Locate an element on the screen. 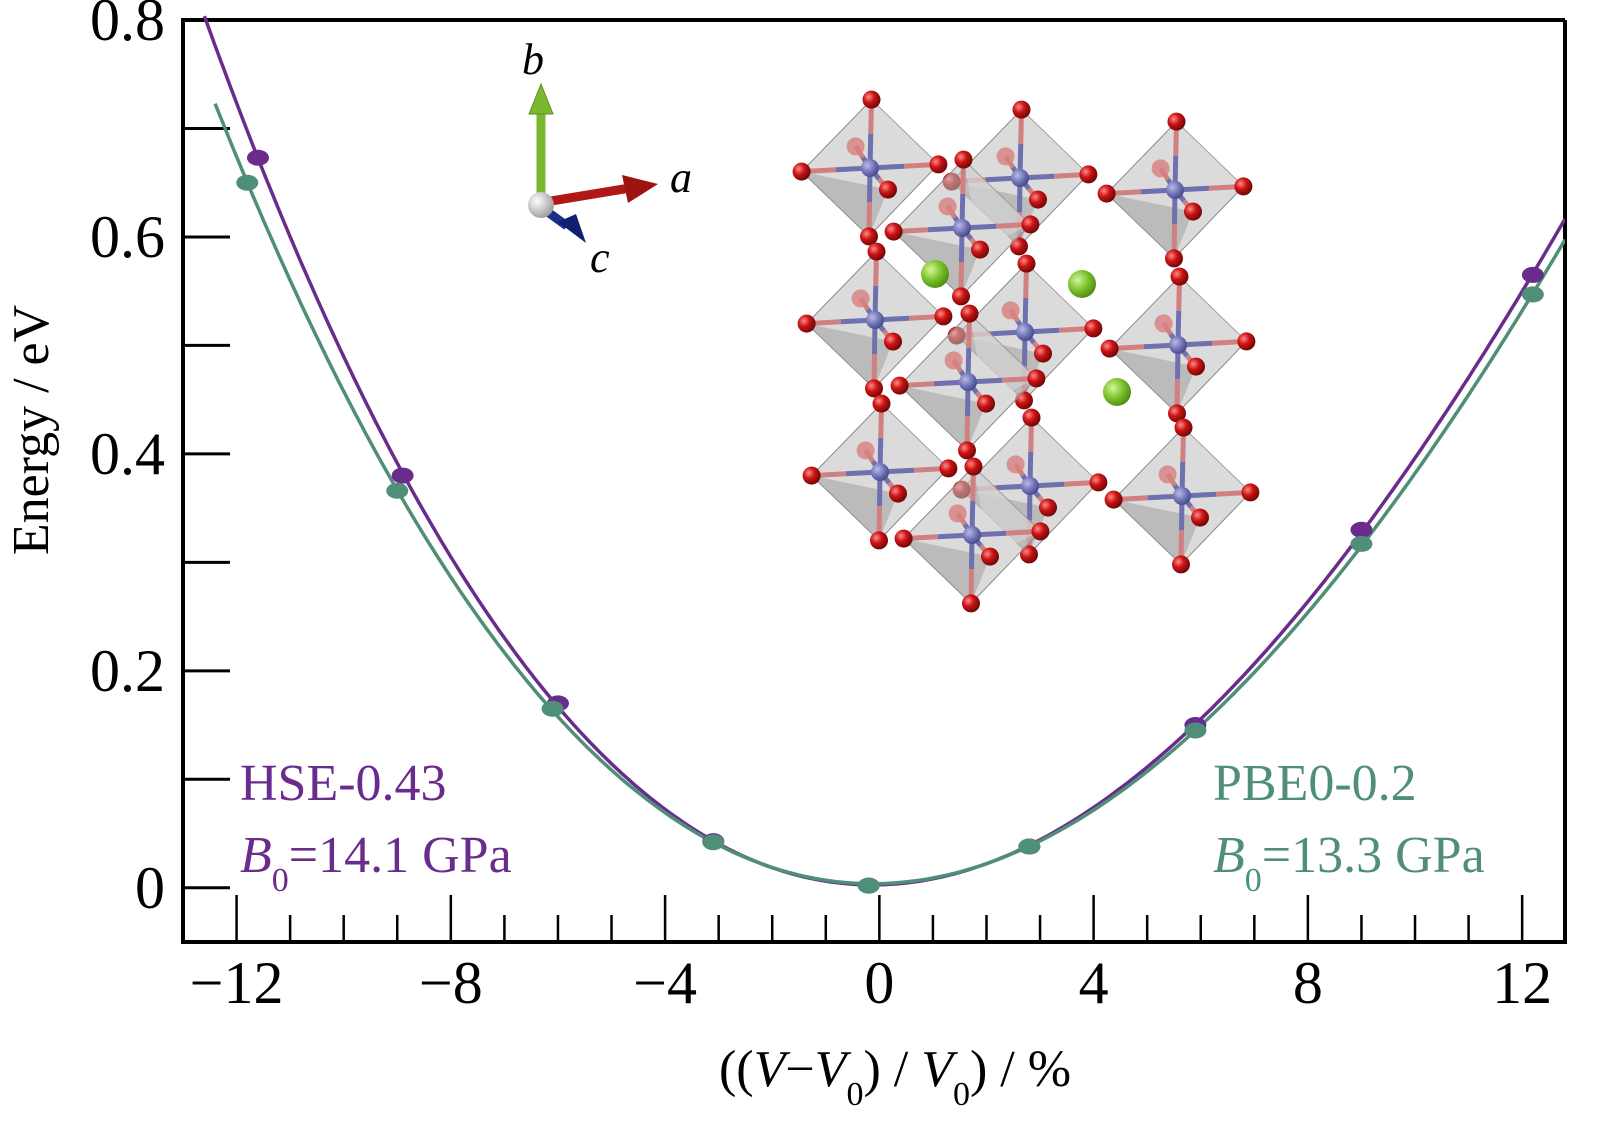 The height and width of the screenshot is (1122, 1607). x-axis-title: ((V−V0) / V0) / % is located at coordinates (895, 1077).